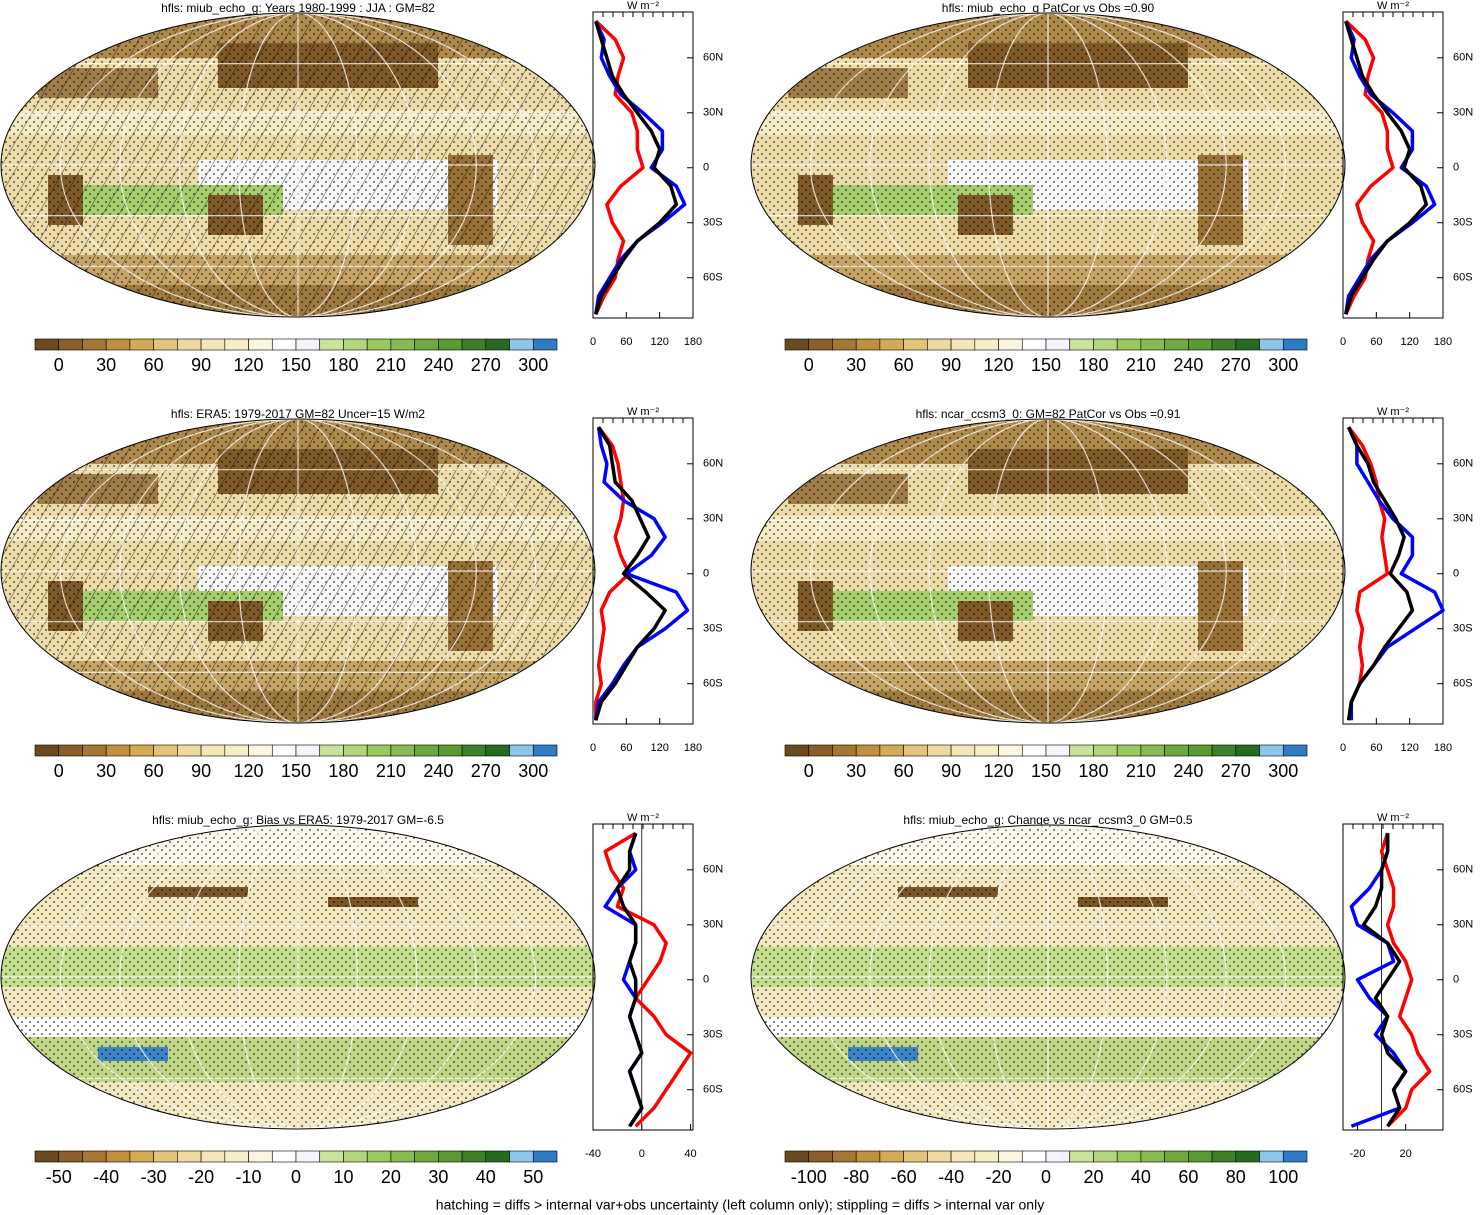 This screenshot has height=1215, width=1483. I want to click on colorbar-label: -10, so click(249, 1177).